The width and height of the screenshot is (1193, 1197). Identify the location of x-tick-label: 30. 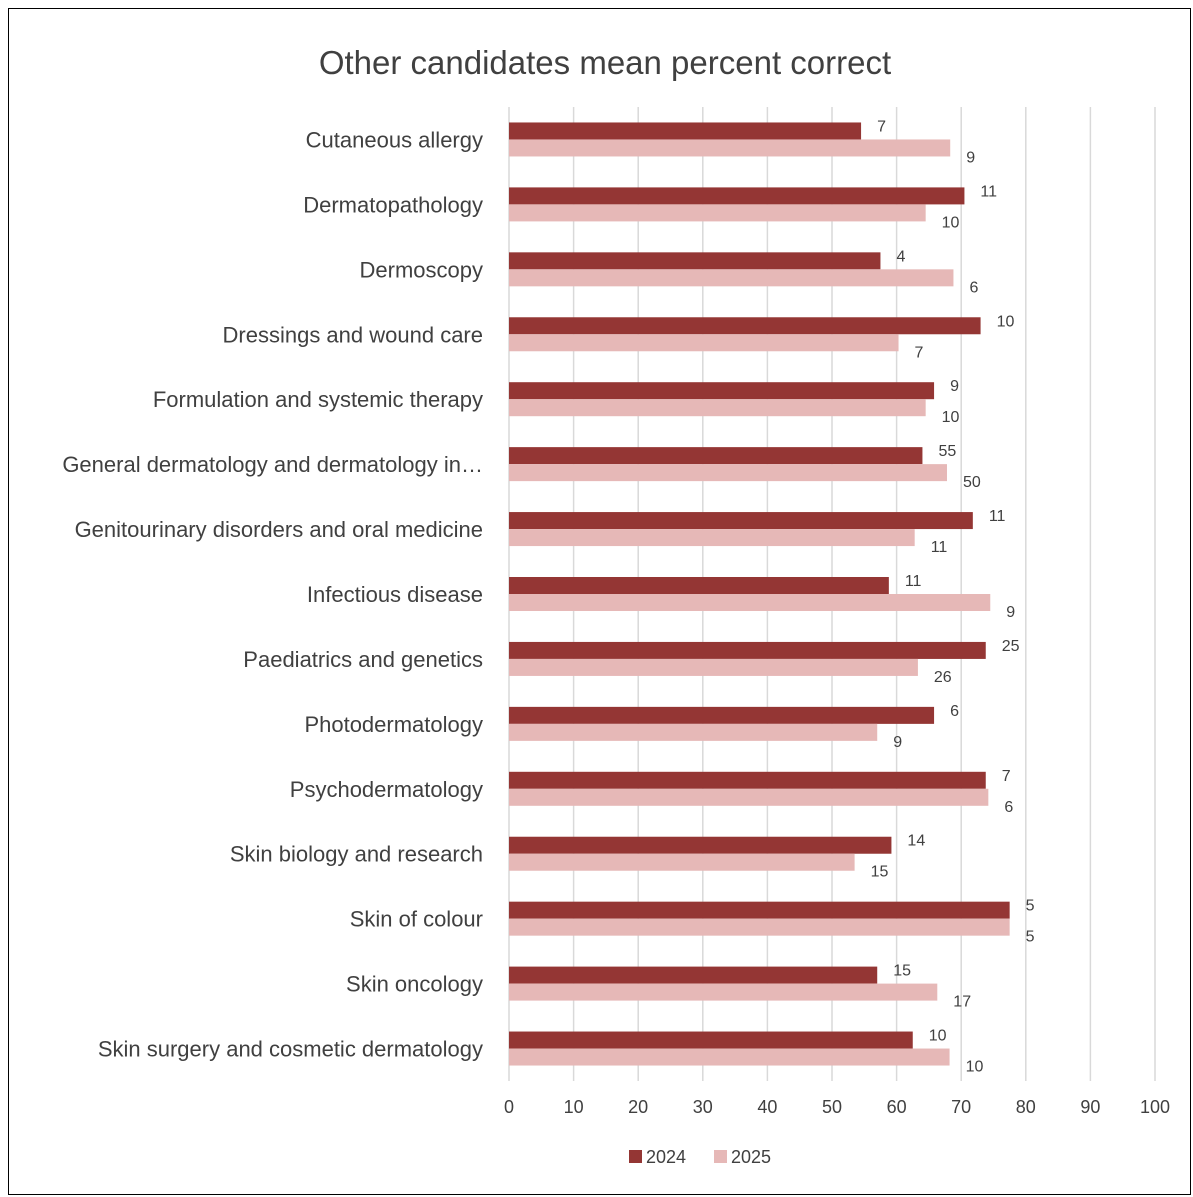
(703, 1107).